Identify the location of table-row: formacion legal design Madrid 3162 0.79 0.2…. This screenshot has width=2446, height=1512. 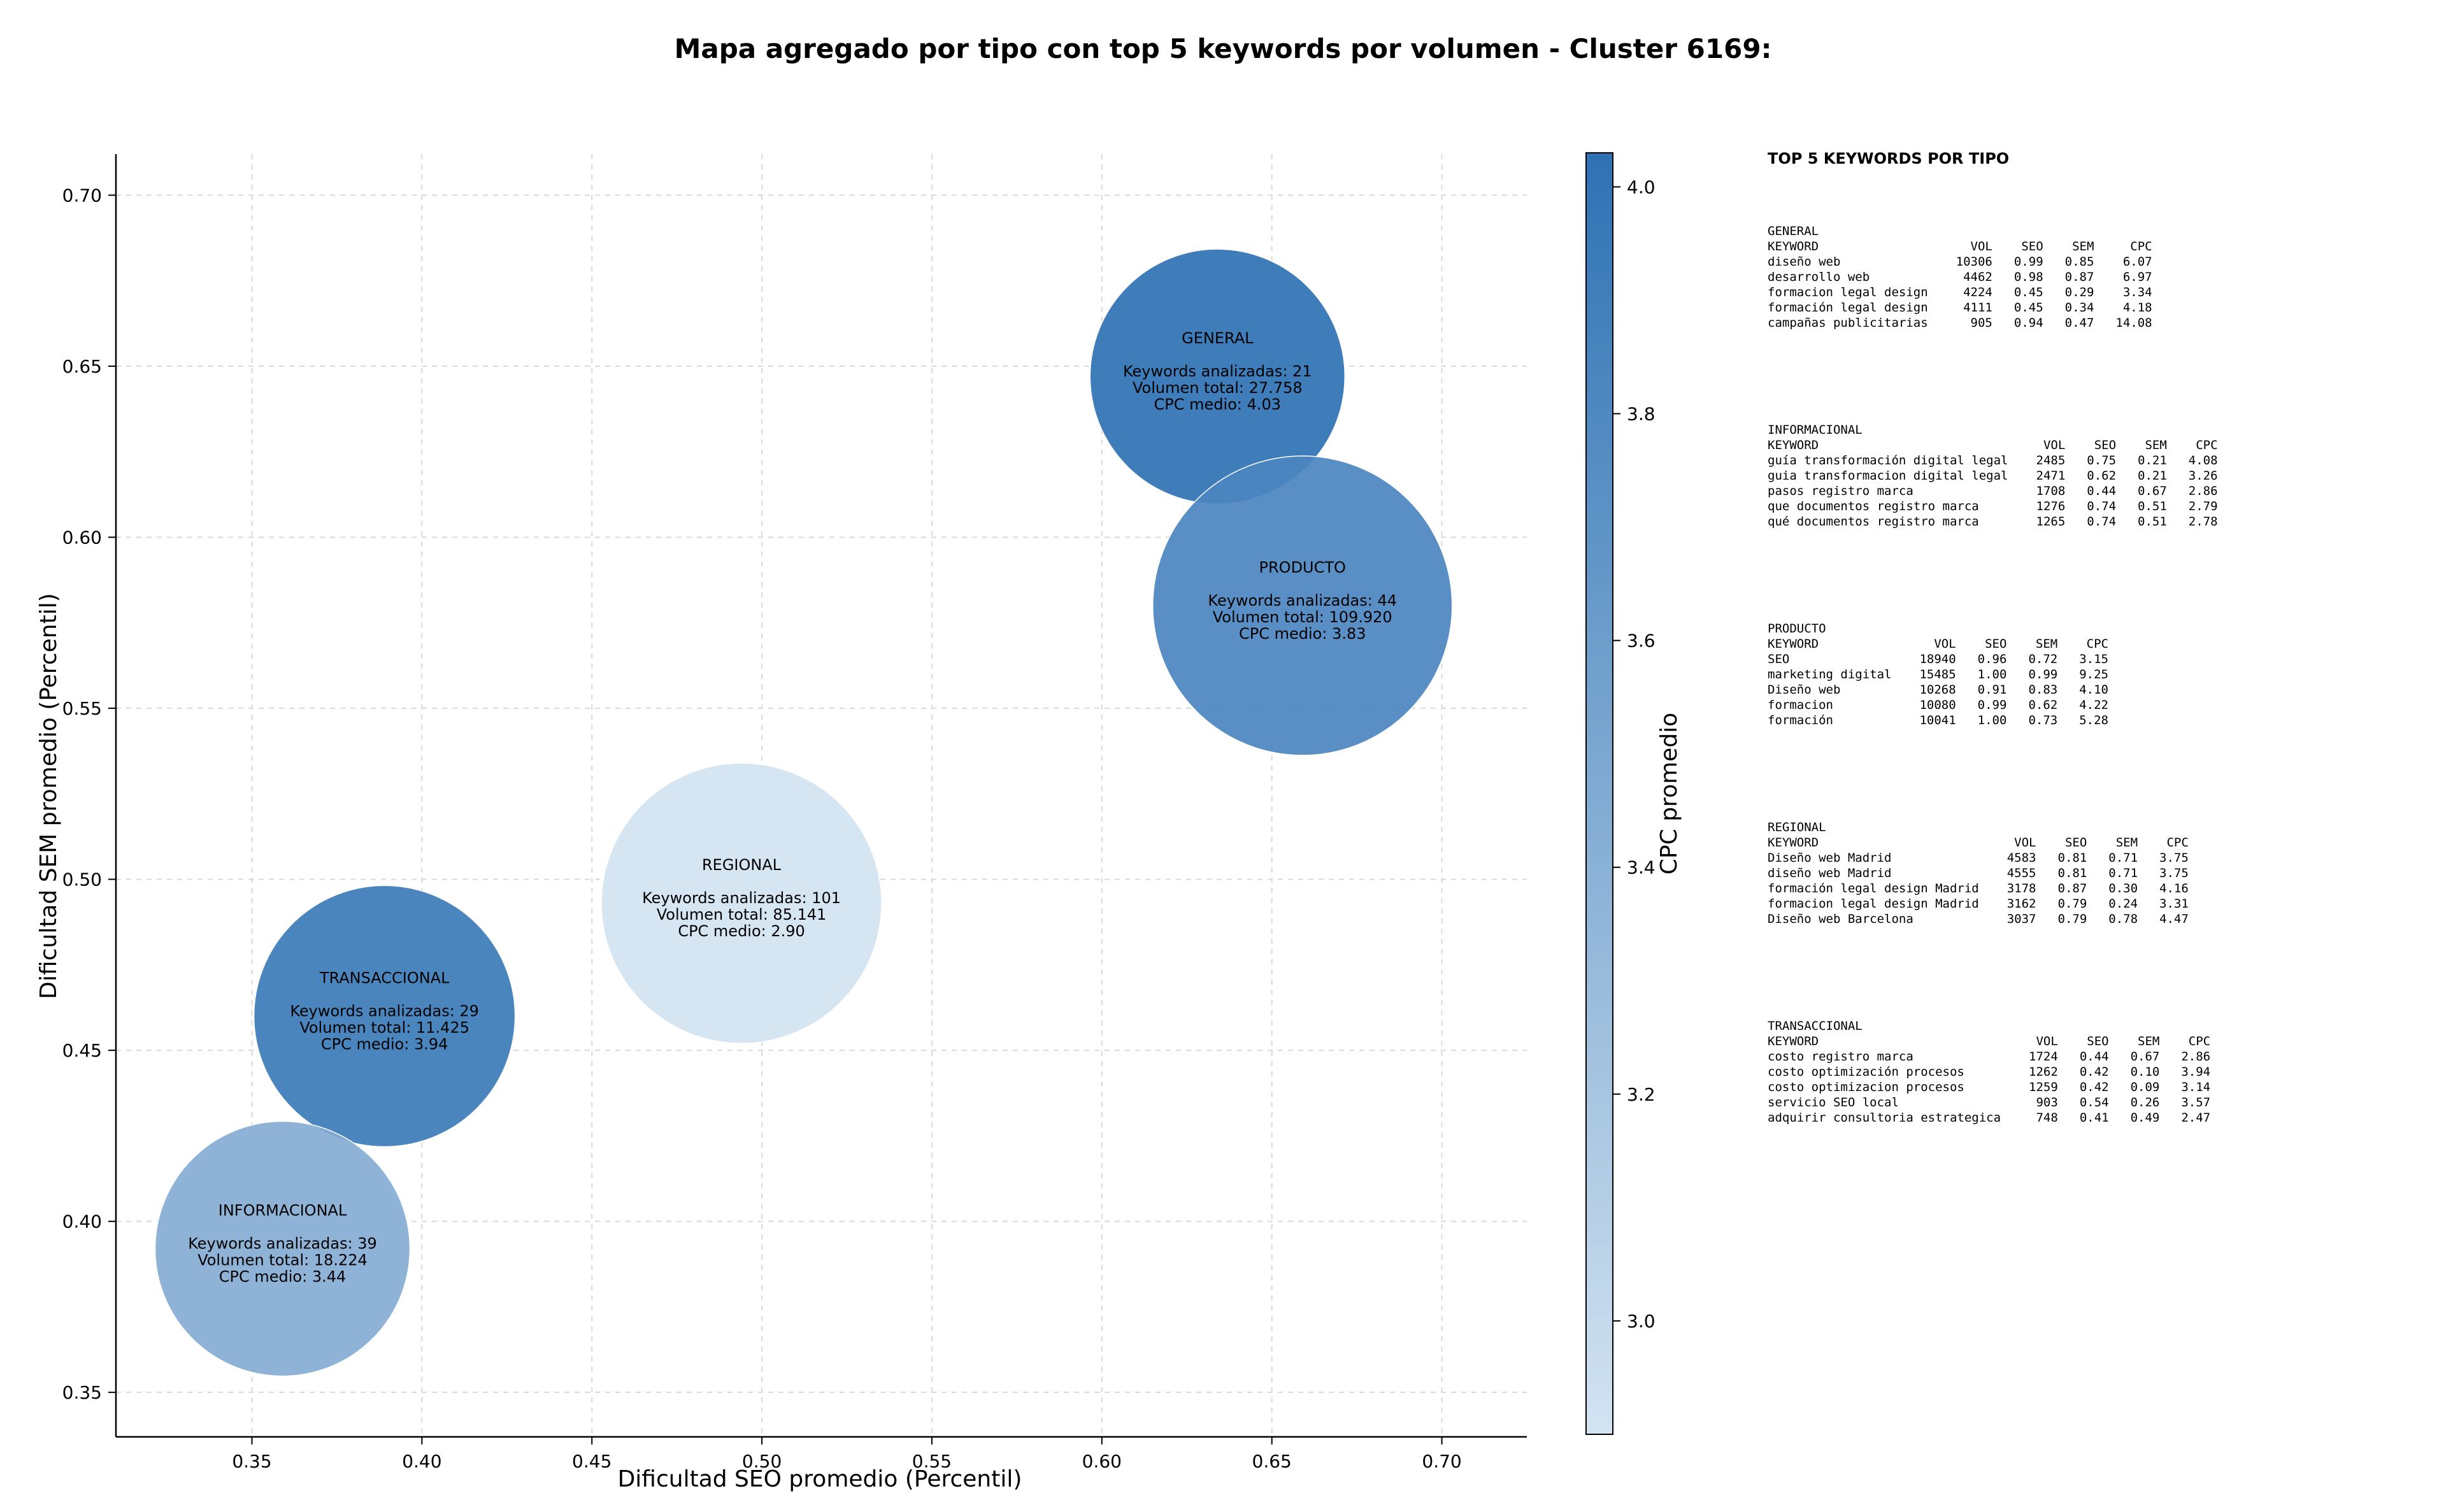
(1978, 903).